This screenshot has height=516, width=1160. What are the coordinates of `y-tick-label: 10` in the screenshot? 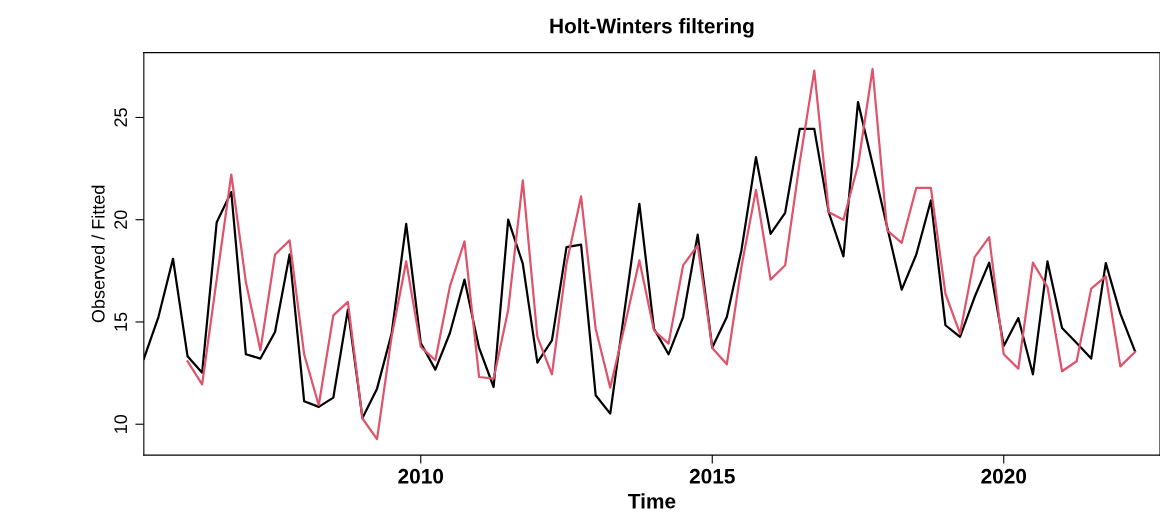 It's located at (121, 423).